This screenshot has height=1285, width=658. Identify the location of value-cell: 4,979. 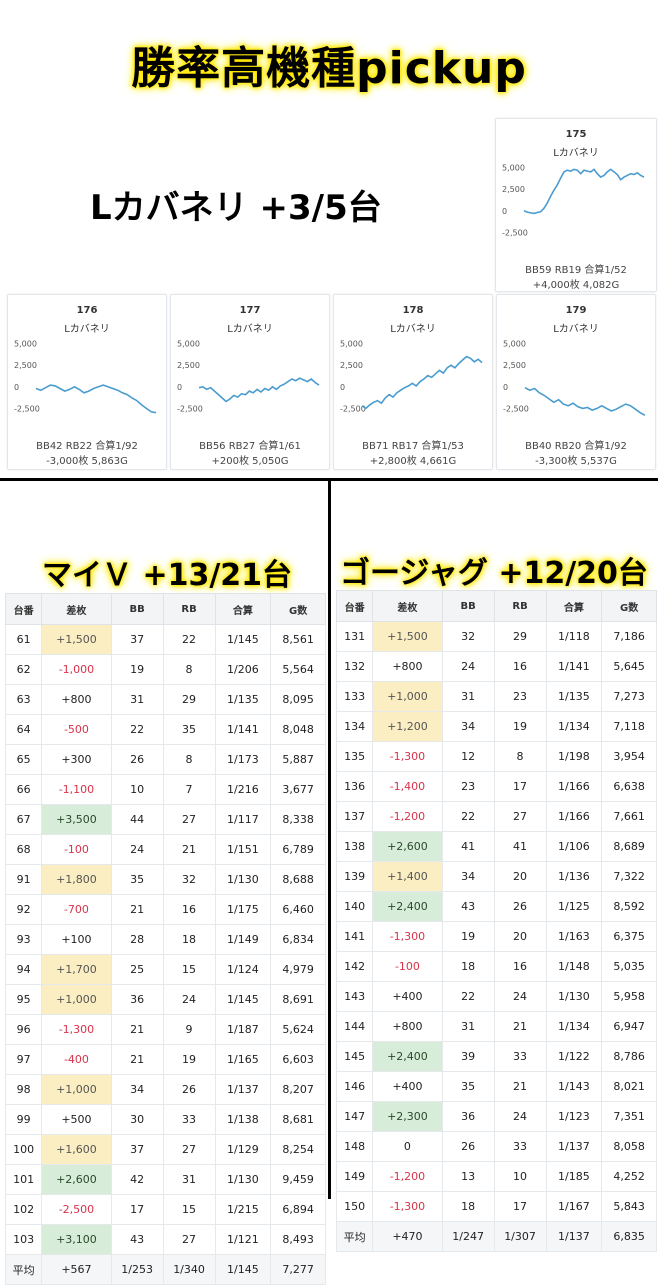
(298, 969).